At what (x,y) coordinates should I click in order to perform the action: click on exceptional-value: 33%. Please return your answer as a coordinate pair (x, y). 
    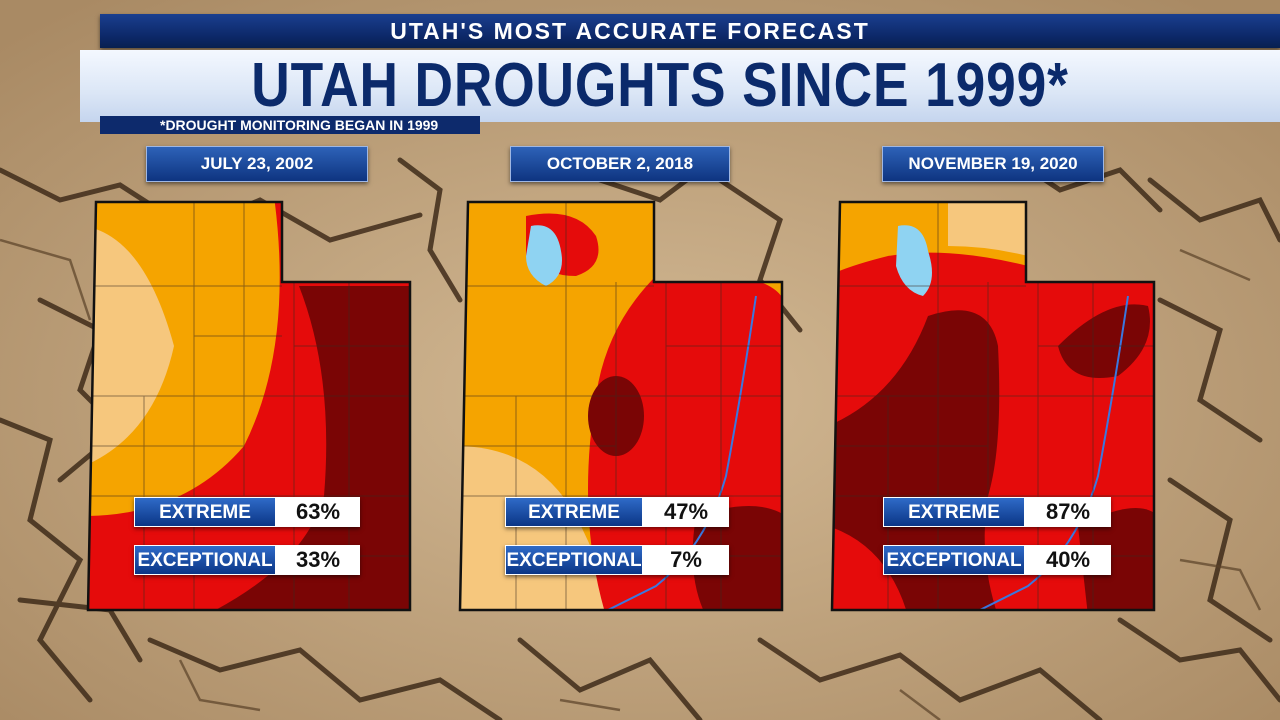
    Looking at the image, I should click on (318, 560).